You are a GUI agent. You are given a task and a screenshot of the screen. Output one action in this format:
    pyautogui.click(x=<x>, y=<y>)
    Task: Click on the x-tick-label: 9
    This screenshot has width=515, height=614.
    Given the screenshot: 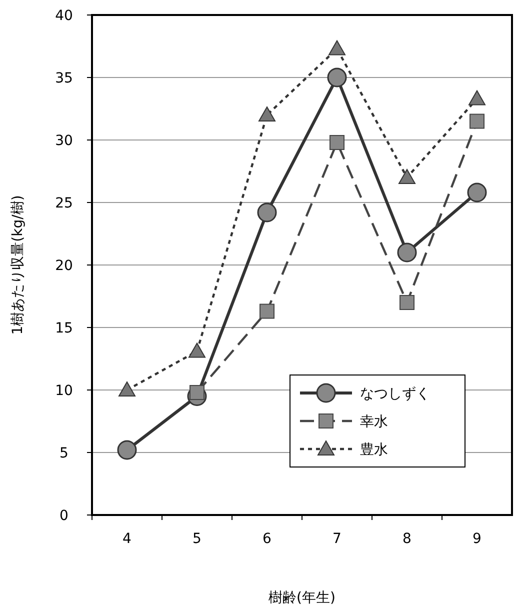 What is the action you would take?
    pyautogui.click(x=477, y=539)
    